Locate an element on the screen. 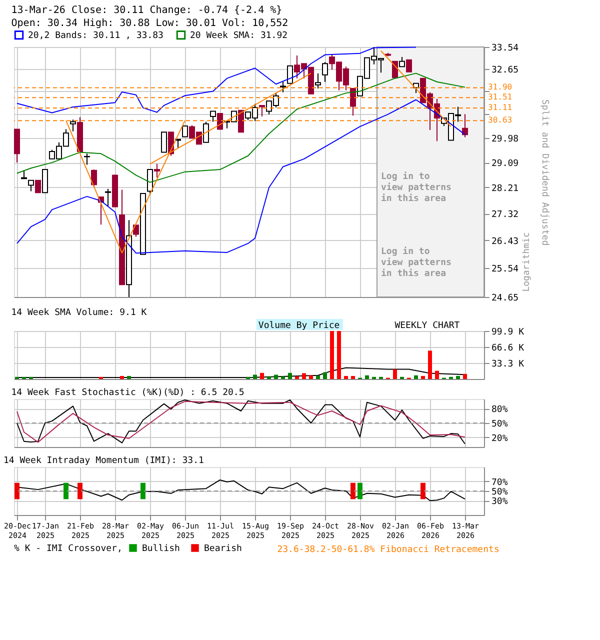 This screenshot has height=640, width=600. y-tick-label: 30% is located at coordinates (500, 502).